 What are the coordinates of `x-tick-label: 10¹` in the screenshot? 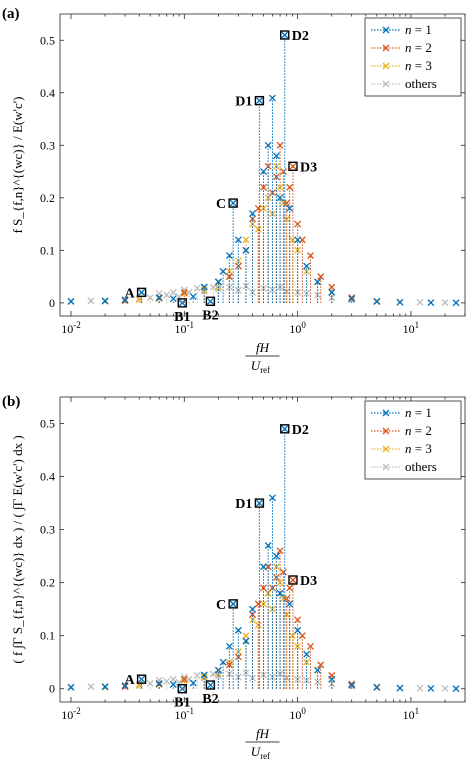 It's located at (411, 714).